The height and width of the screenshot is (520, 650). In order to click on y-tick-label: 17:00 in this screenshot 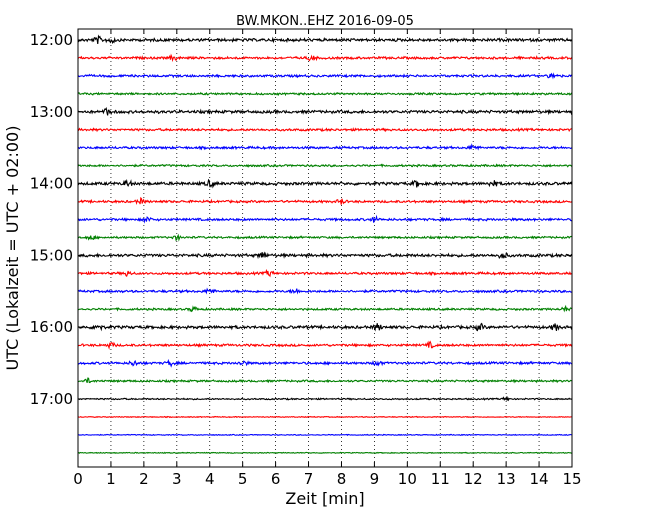, I will do `click(51, 399)`.